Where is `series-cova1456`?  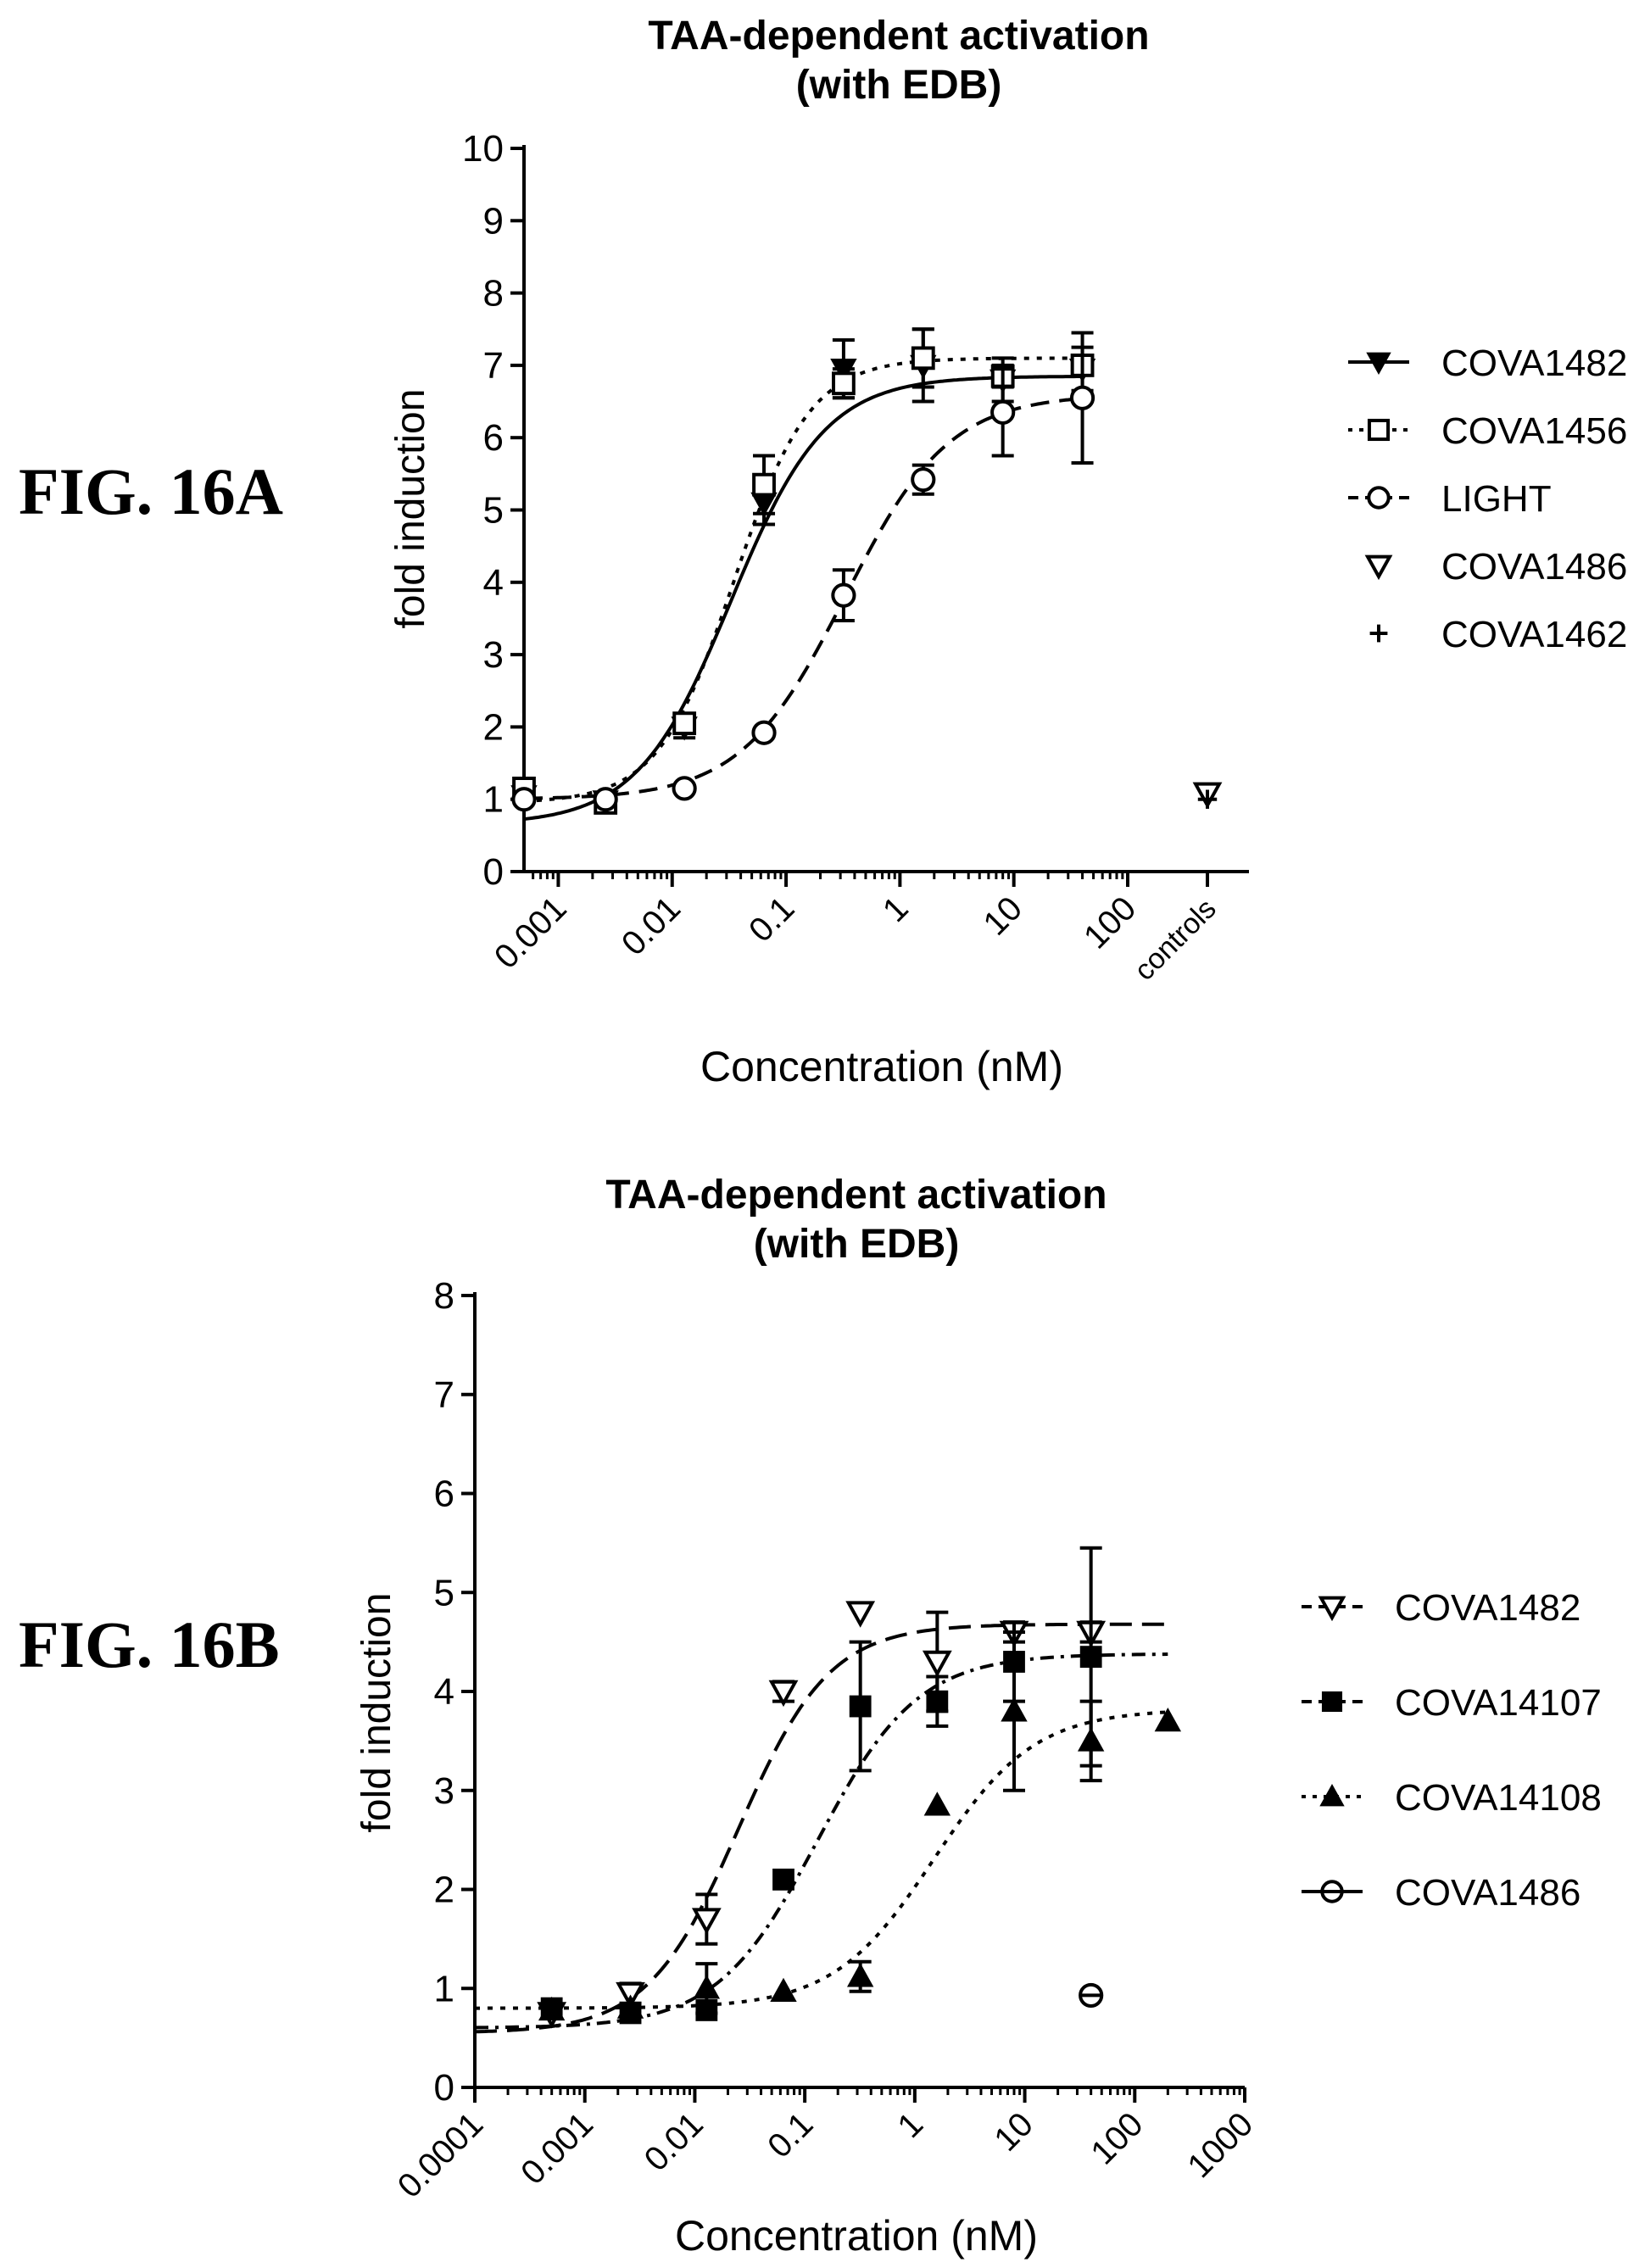
series-cova1456 is located at coordinates (804, 571).